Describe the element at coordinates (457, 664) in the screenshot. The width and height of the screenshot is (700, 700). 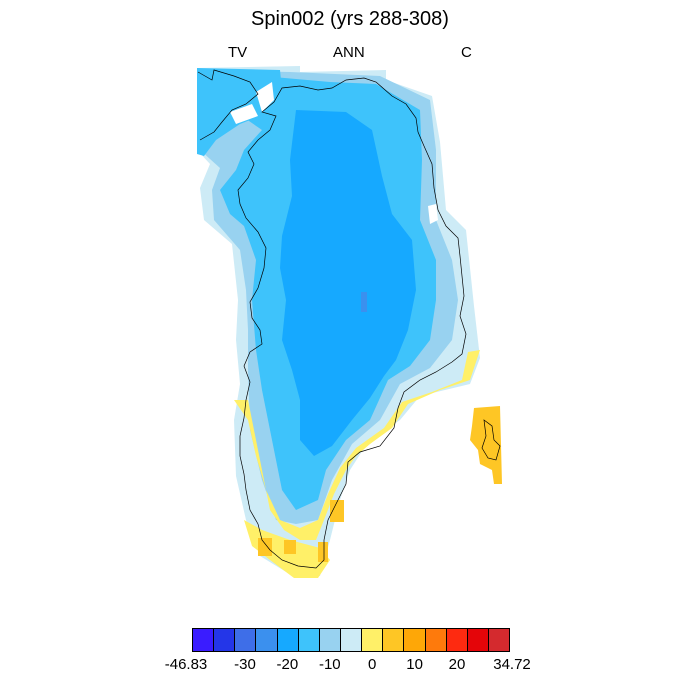
I see `colorbar-tick-label: 20` at that location.